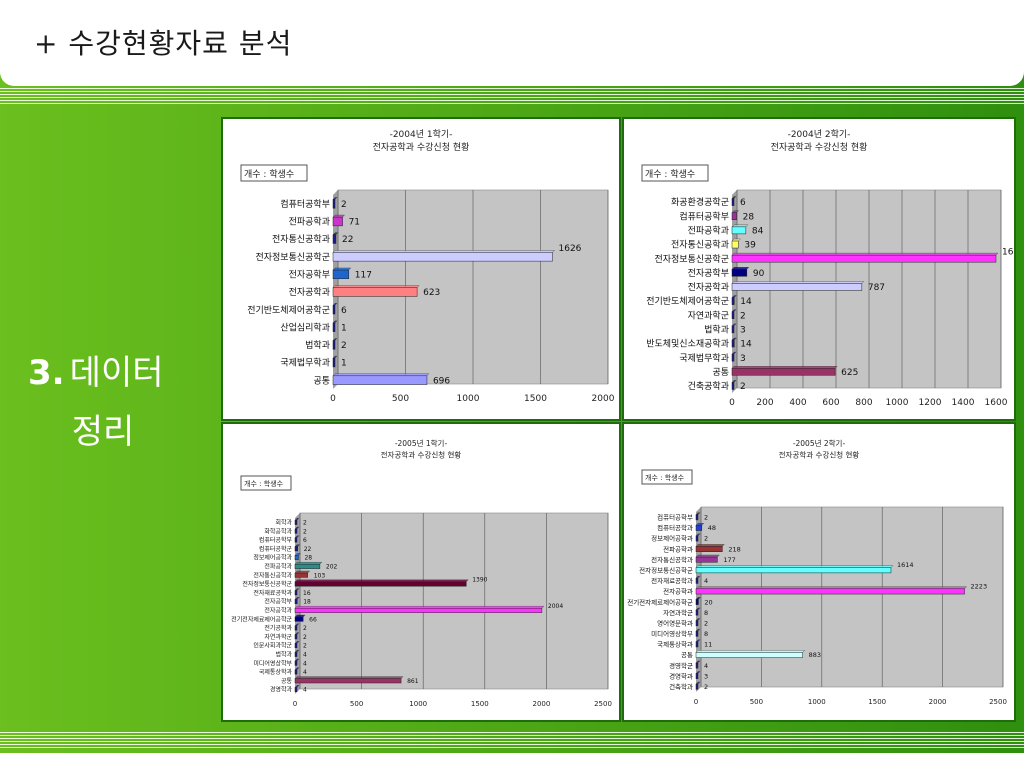 The image size is (1024, 768). Describe the element at coordinates (749, 217) in the screenshot. I see `data-label: 28` at that location.